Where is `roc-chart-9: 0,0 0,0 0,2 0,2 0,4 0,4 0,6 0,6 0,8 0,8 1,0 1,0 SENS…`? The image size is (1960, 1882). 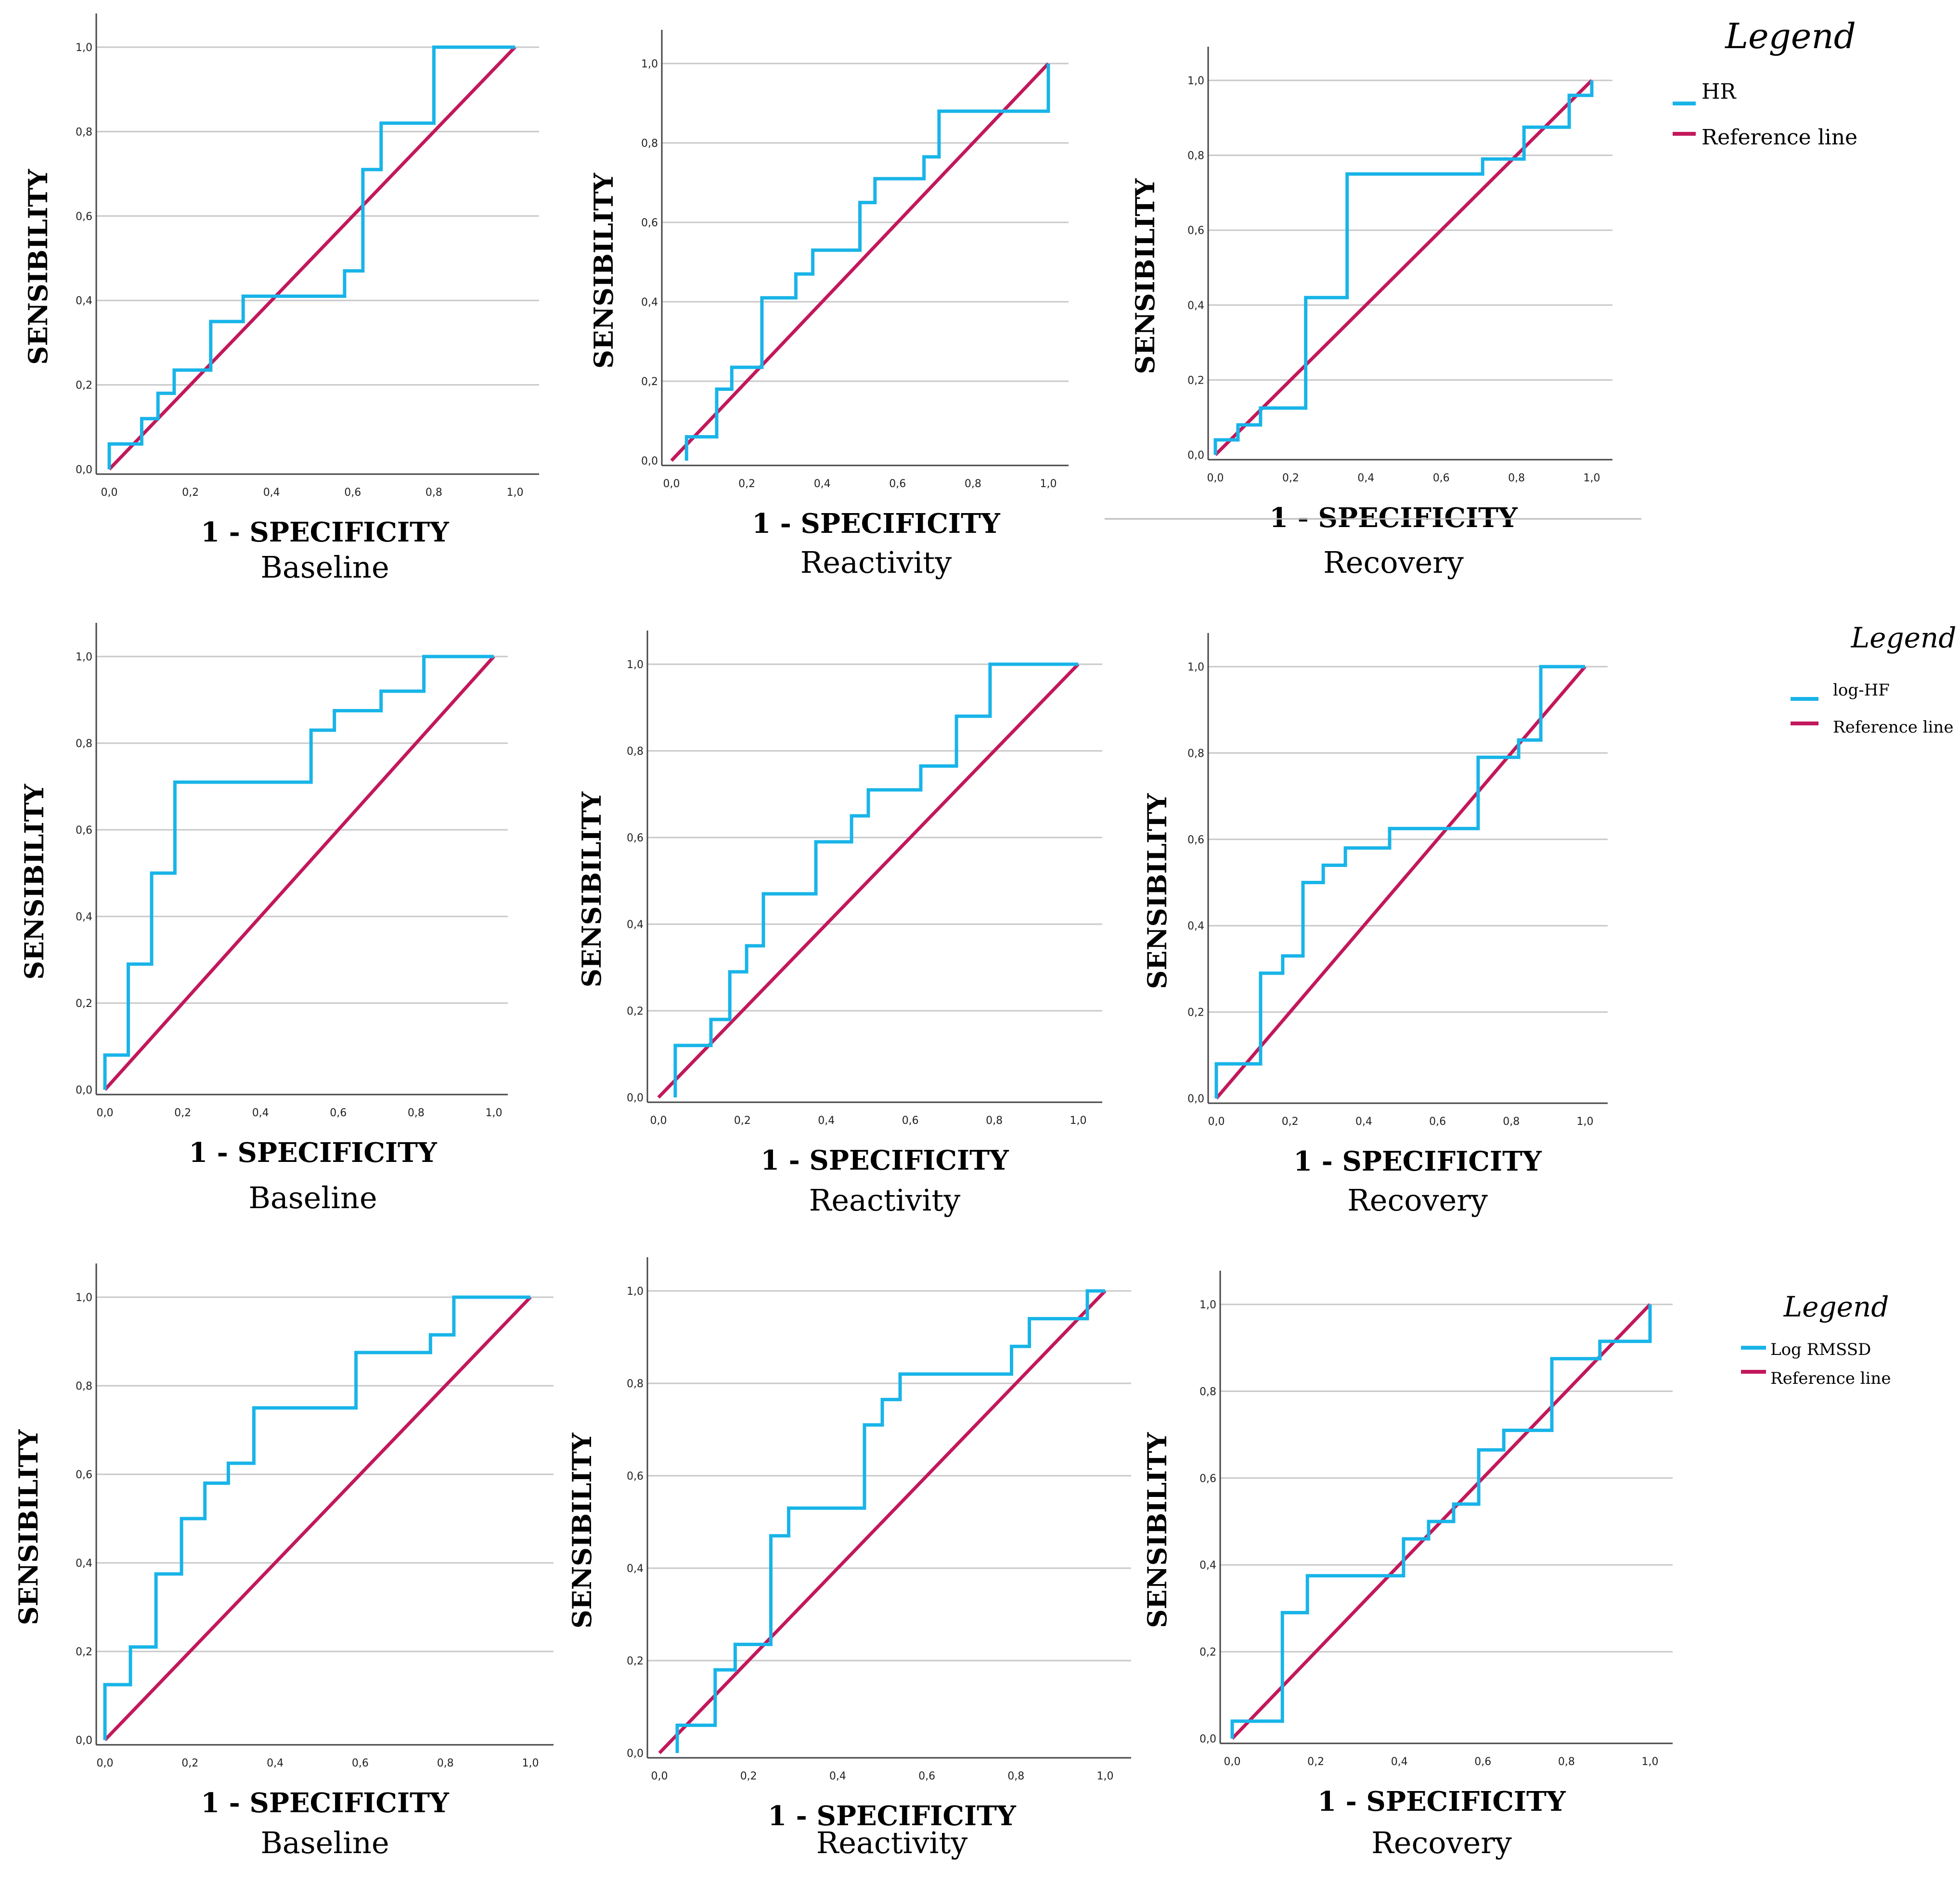 roc-chart-9: 0,0 0,0 0,2 0,2 0,4 0,4 0,6 0,6 0,8 0,8 1,0 1,0 SENS… is located at coordinates (1407, 1566).